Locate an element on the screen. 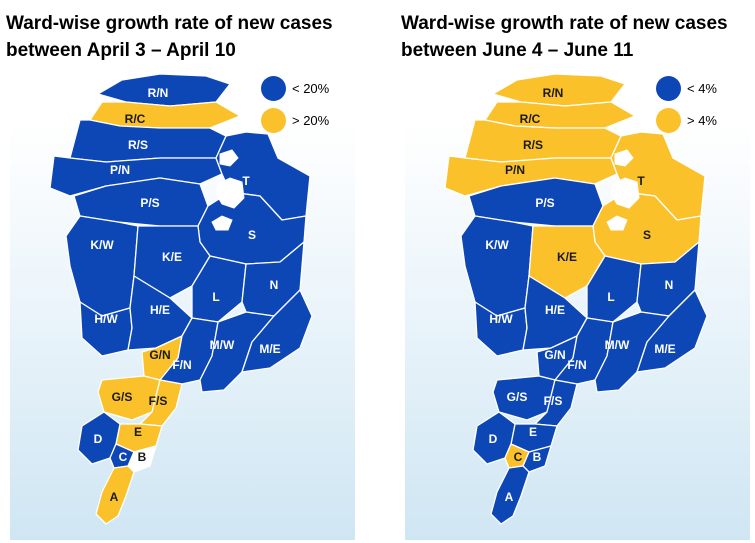  legend-label: > 4% is located at coordinates (702, 120).